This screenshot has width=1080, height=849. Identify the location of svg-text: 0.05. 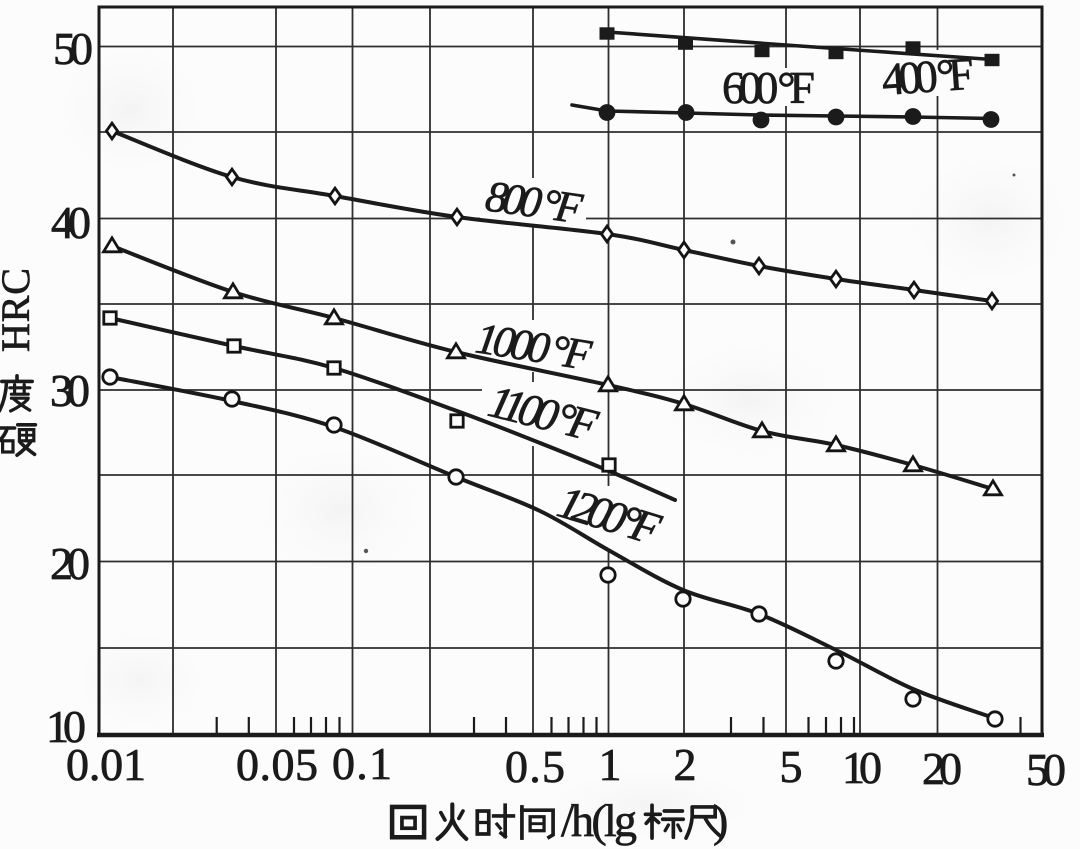
(277, 764).